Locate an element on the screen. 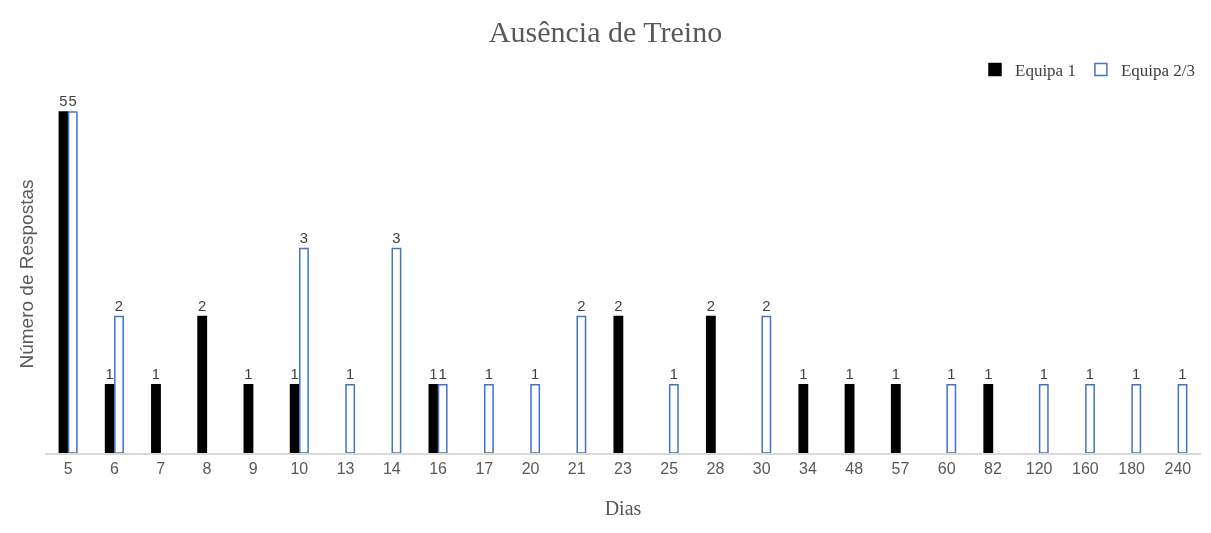 This screenshot has width=1211, height=533. x-tick-label: 21 is located at coordinates (576, 468).